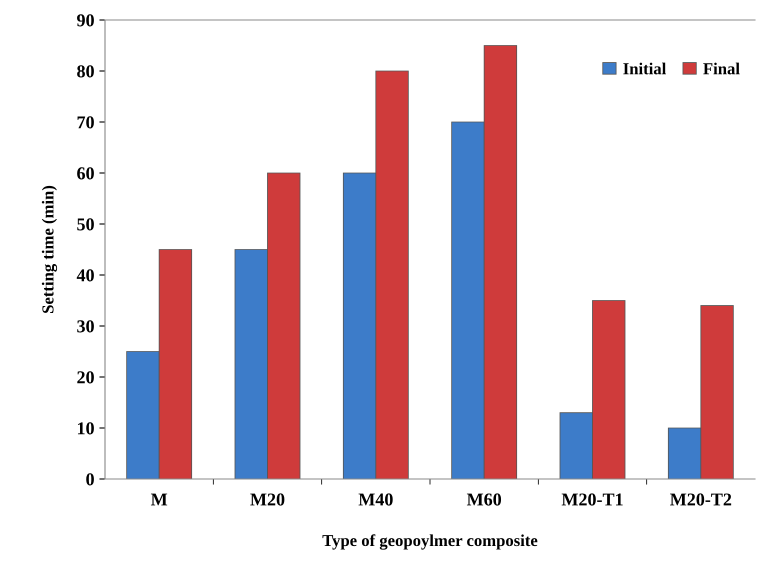  Describe the element at coordinates (85, 71) in the screenshot. I see `y-tick-label: 80` at that location.